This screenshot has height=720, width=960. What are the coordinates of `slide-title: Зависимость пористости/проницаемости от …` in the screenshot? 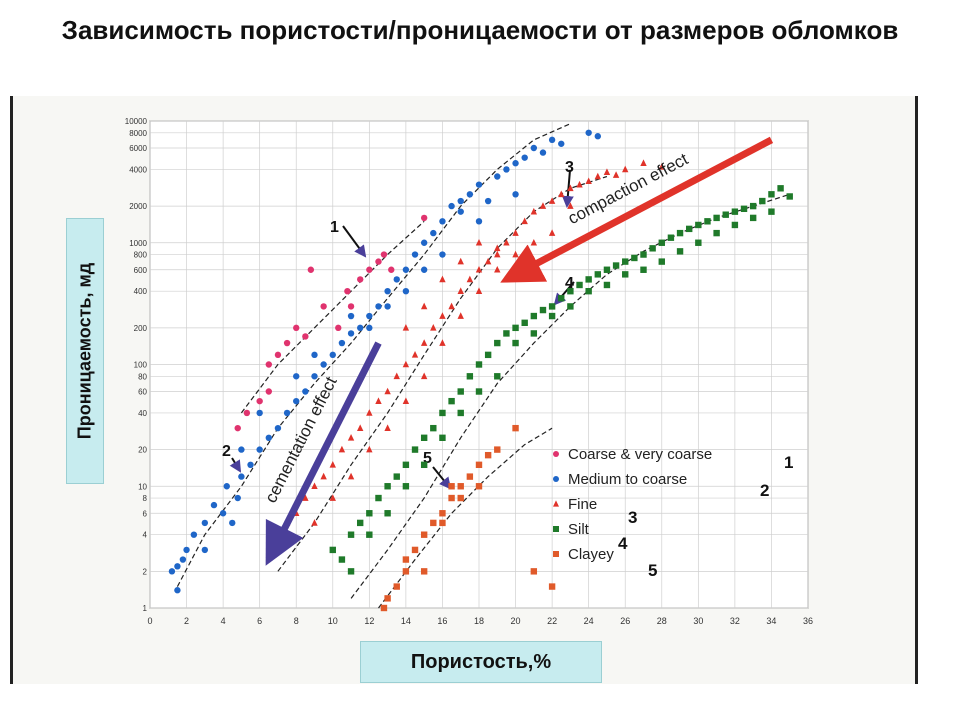 It's located at (480, 30).